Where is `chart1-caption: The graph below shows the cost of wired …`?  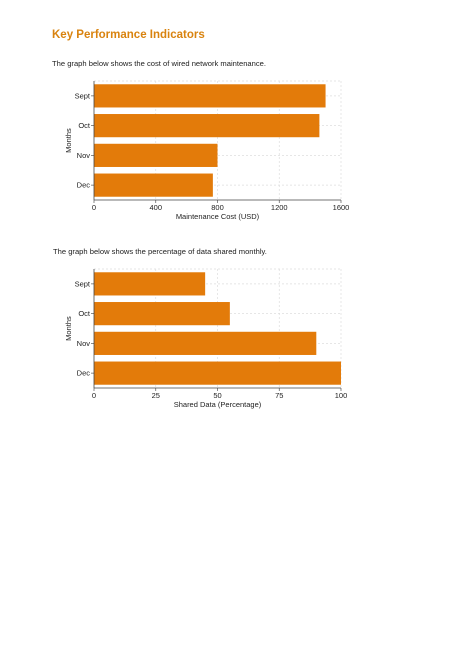
chart1-caption: The graph below shows the cost of wired … is located at coordinates (159, 63).